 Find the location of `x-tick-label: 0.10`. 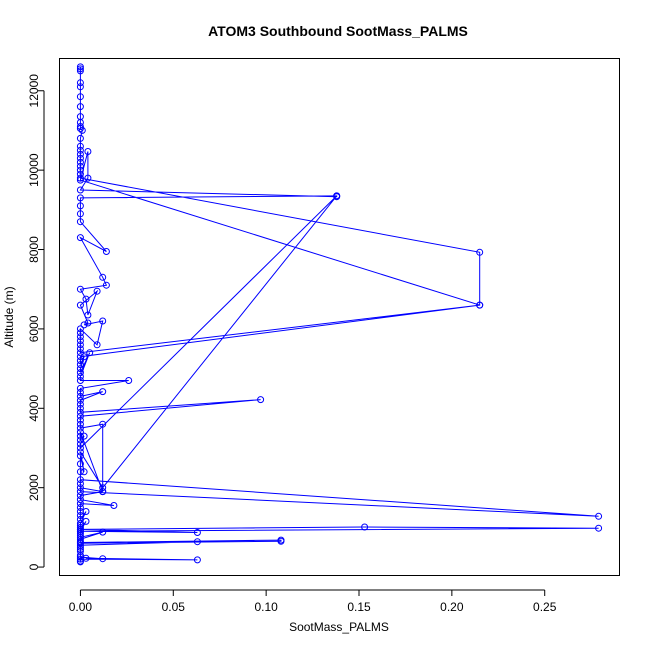

x-tick-label: 0.10 is located at coordinates (266, 607).